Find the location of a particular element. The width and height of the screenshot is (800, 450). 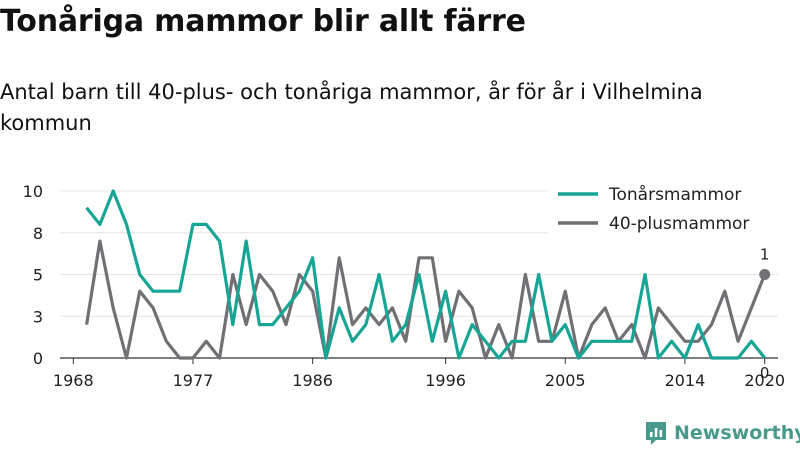

legend-label: 40-plusmammor is located at coordinates (679, 224).